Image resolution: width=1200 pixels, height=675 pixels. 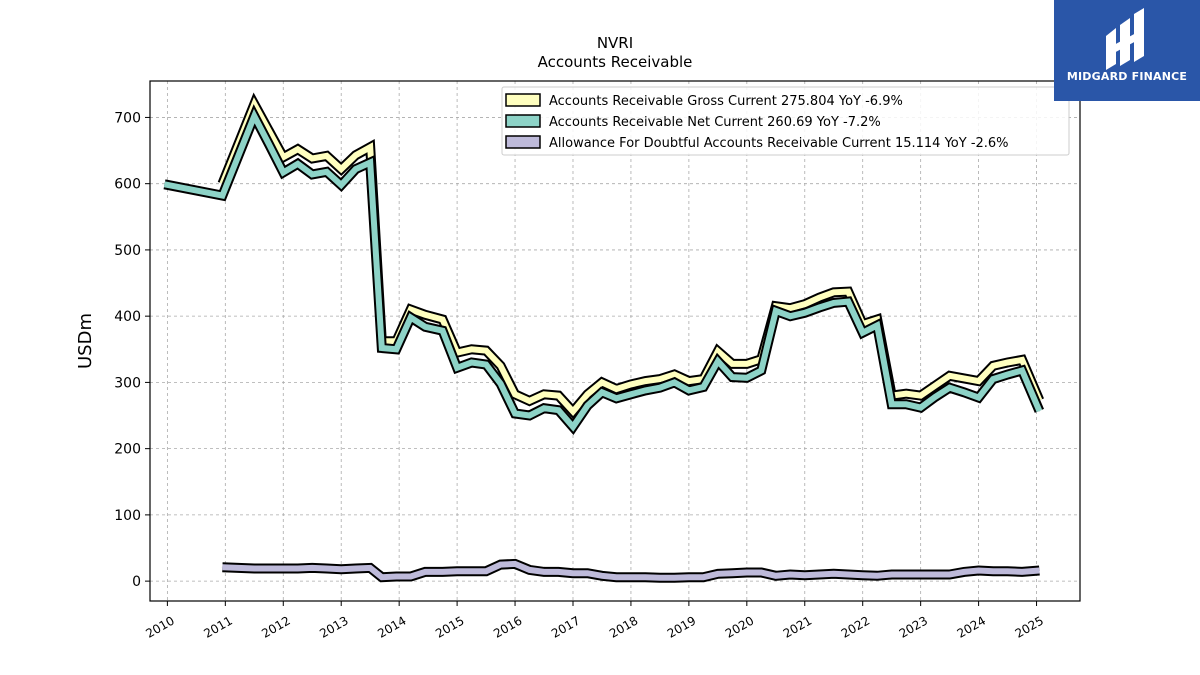 I want to click on logo-text: MIDGARD FINANCE, so click(x=1127, y=76).